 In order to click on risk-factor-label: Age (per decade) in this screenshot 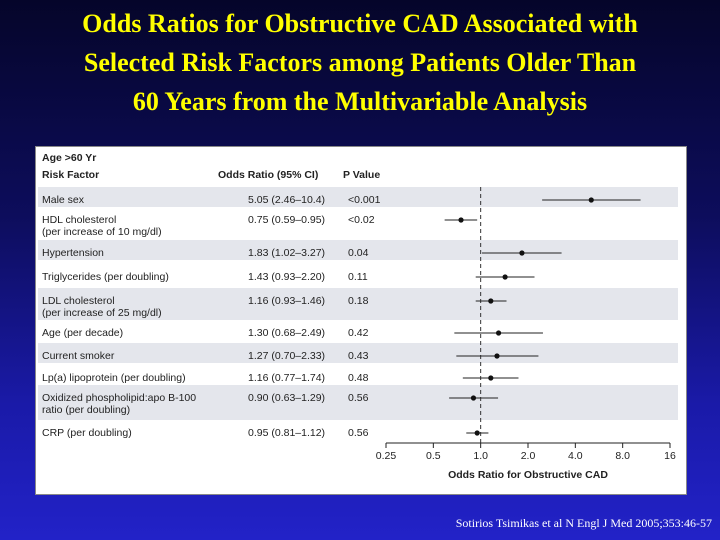, I will do `click(82, 333)`.